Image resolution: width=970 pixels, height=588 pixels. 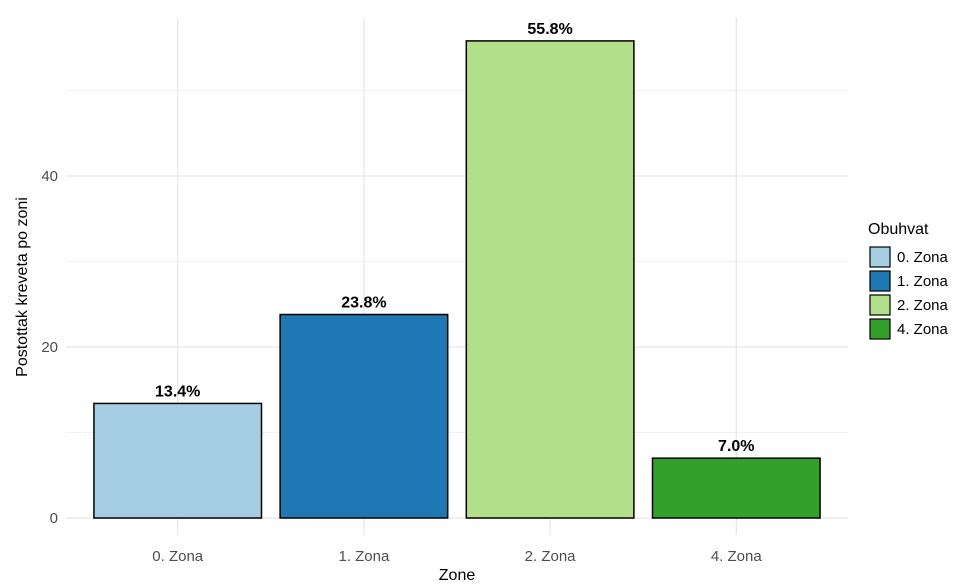 I want to click on bar-1-zona, so click(x=364, y=416).